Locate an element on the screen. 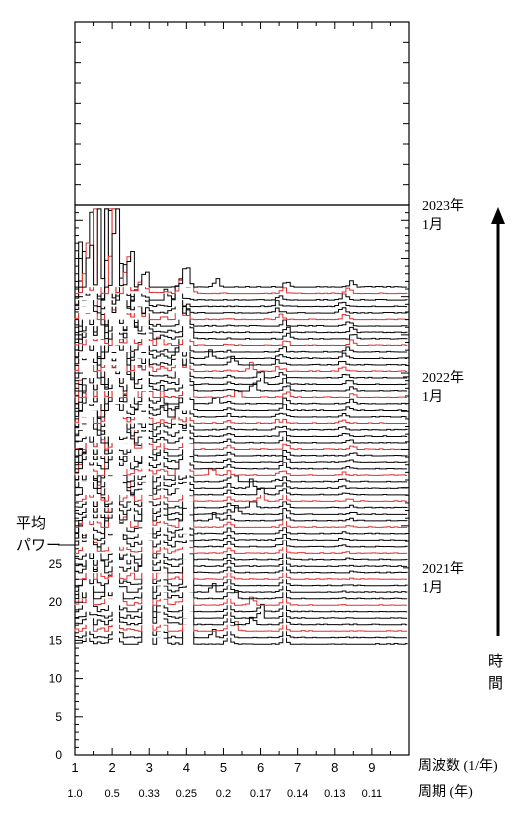 Image resolution: width=531 pixels, height=828 pixels. upper-empty-panel is located at coordinates (242, 113).